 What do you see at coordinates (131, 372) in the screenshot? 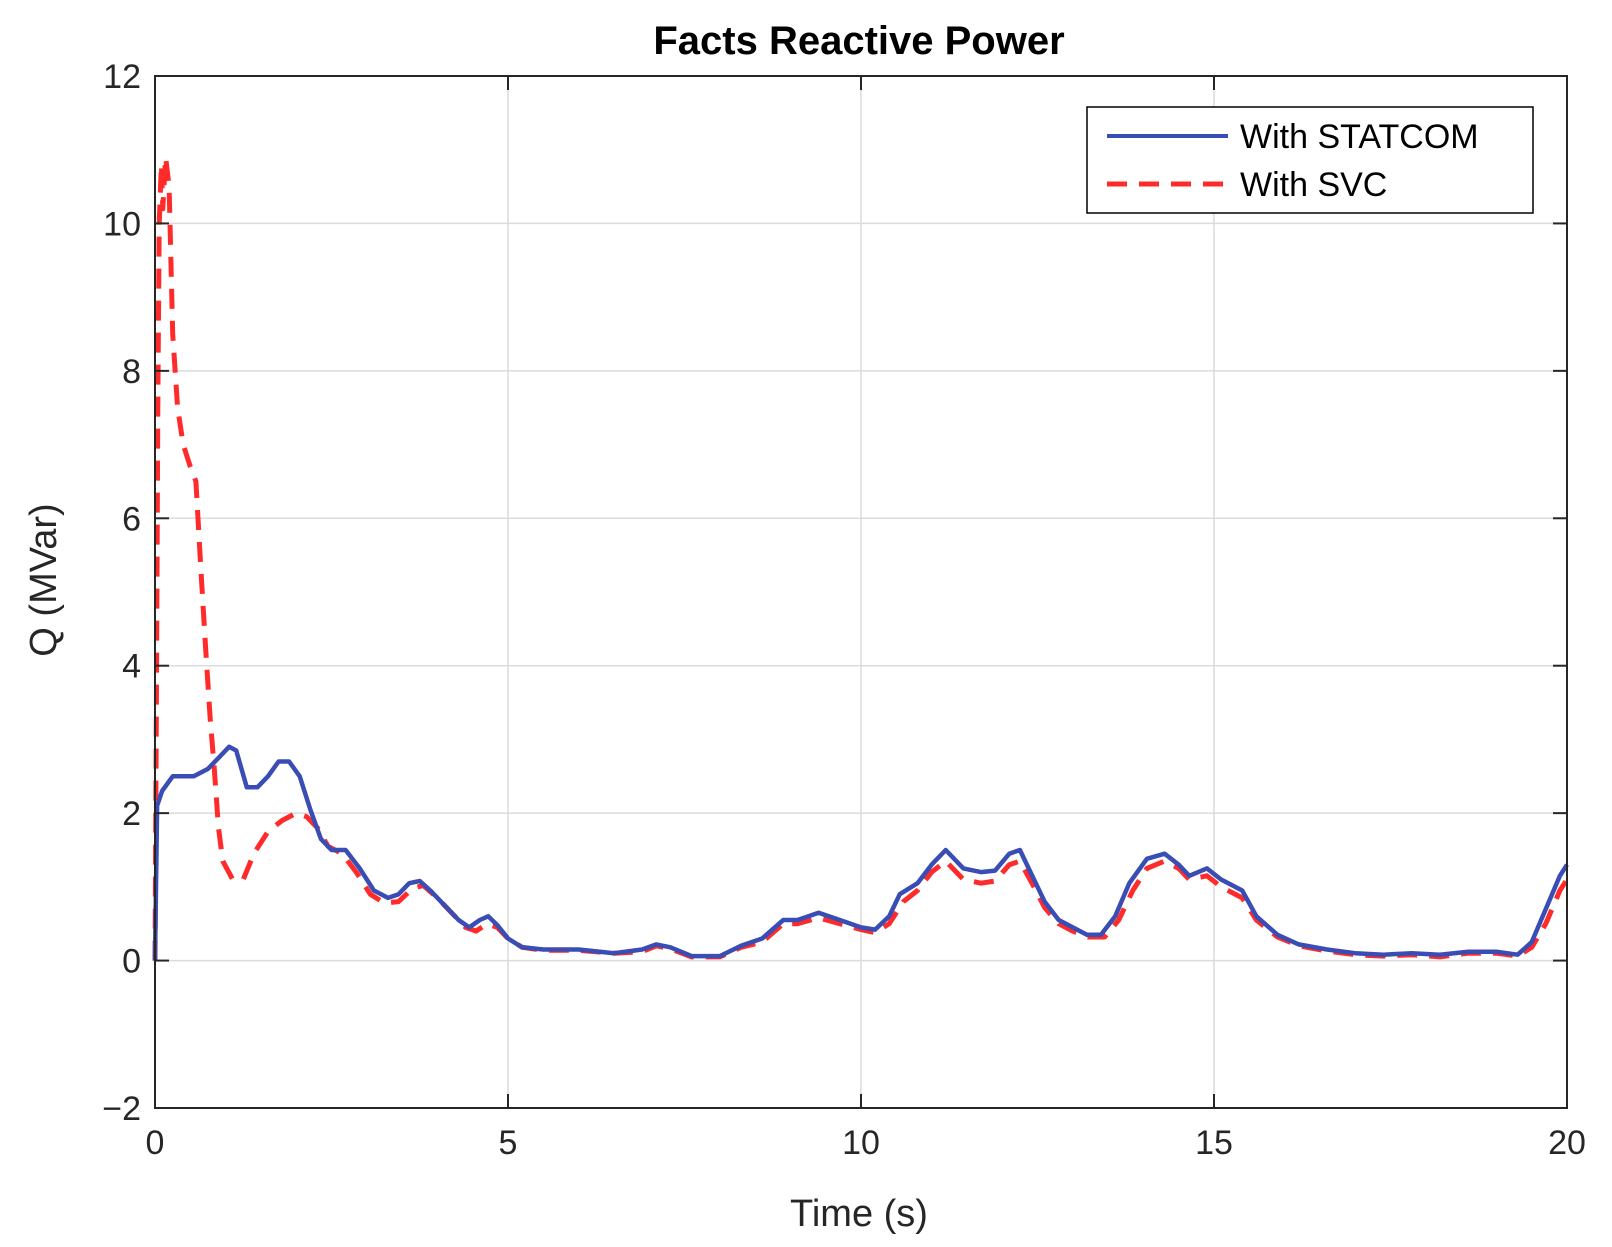
I see `y-tick-label: 8` at bounding box center [131, 372].